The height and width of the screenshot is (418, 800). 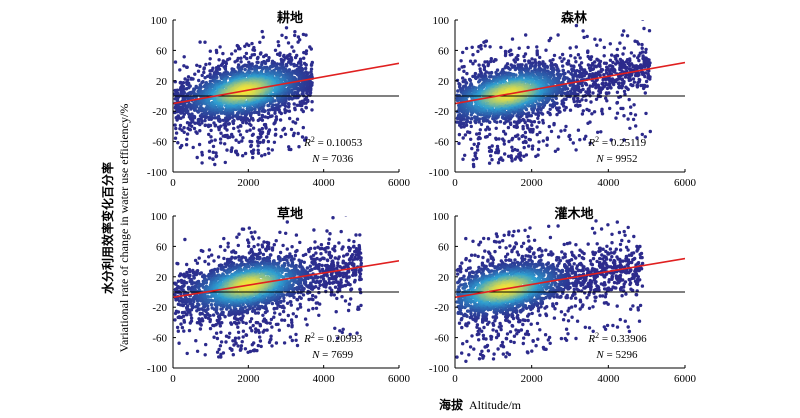 What do you see at coordinates (159, 21) in the screenshot?
I see `y-tick-label: 100` at bounding box center [159, 21].